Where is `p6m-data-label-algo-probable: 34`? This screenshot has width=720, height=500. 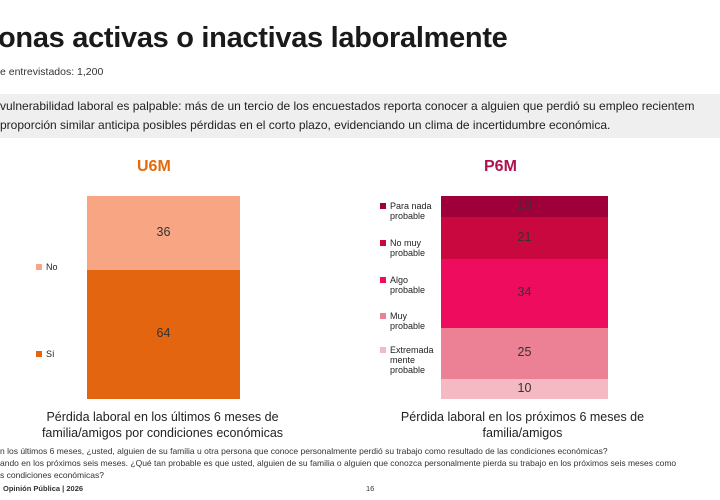
p6m-data-label-algo-probable: 34 is located at coordinates (524, 292).